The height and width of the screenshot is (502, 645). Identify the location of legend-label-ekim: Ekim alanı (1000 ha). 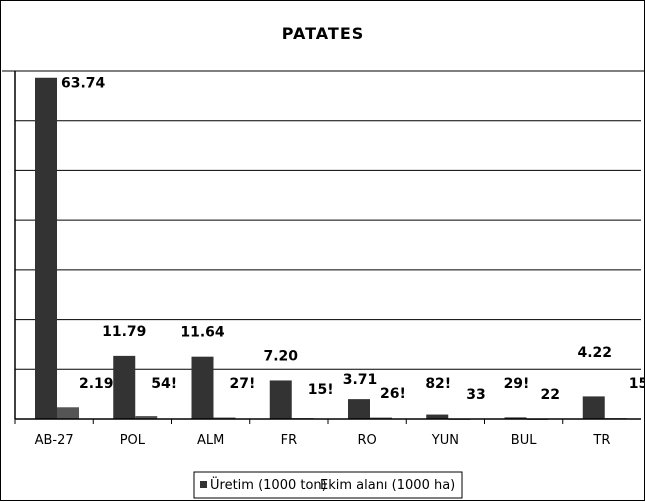
(387, 485).